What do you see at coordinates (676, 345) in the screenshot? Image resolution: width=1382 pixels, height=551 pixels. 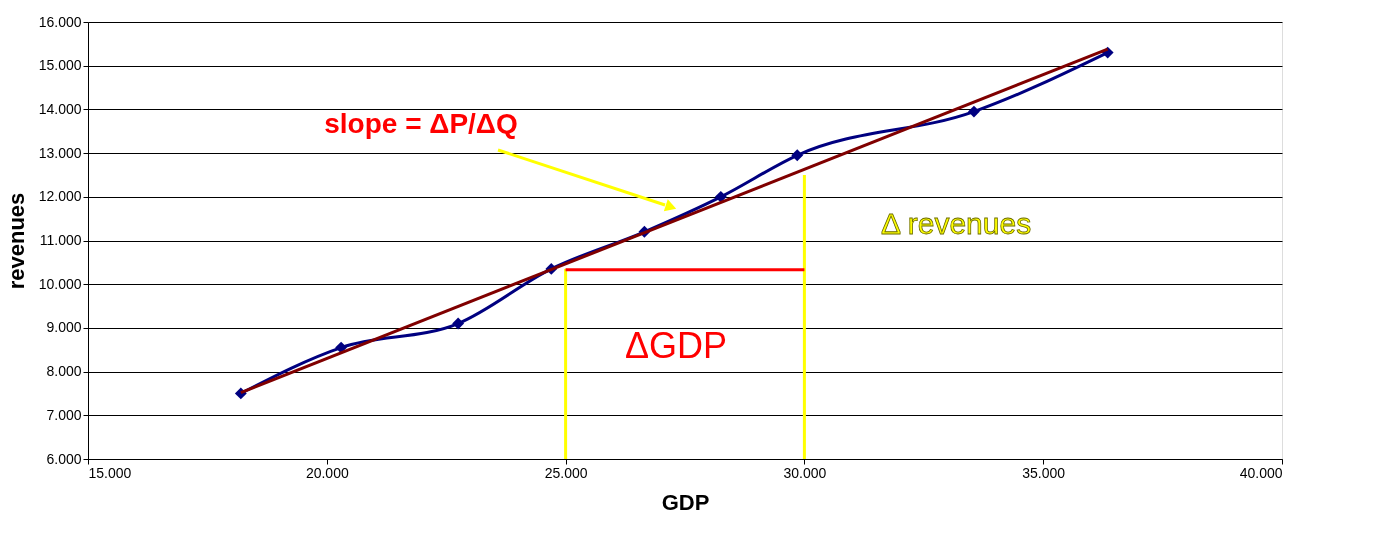 I see `annotation: ΔGDP` at bounding box center [676, 345].